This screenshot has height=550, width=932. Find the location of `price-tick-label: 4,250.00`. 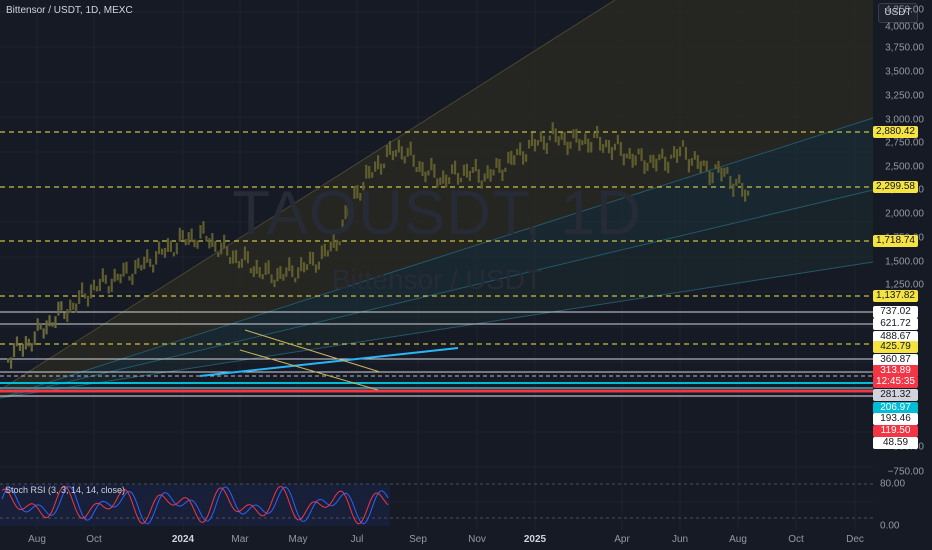

price-tick-label: 4,250.00 is located at coordinates (904, 10).